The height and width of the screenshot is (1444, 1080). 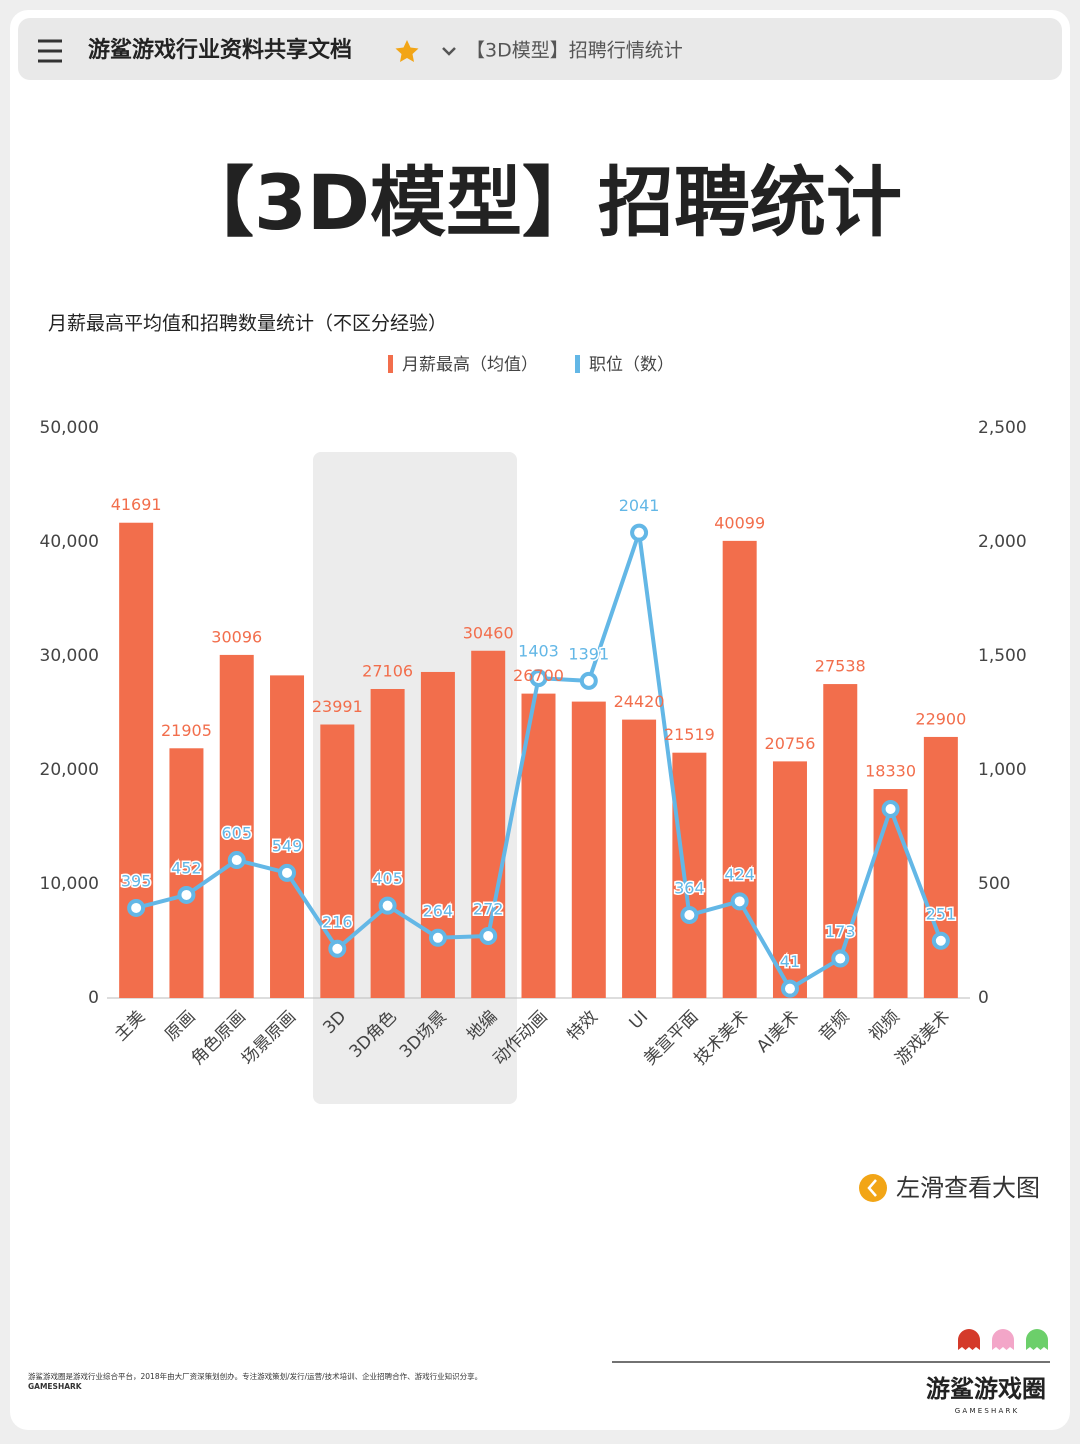 I want to click on chart-title: 月薪最高平均值和招聘数量统计（不区分经验）, so click(x=247, y=324).